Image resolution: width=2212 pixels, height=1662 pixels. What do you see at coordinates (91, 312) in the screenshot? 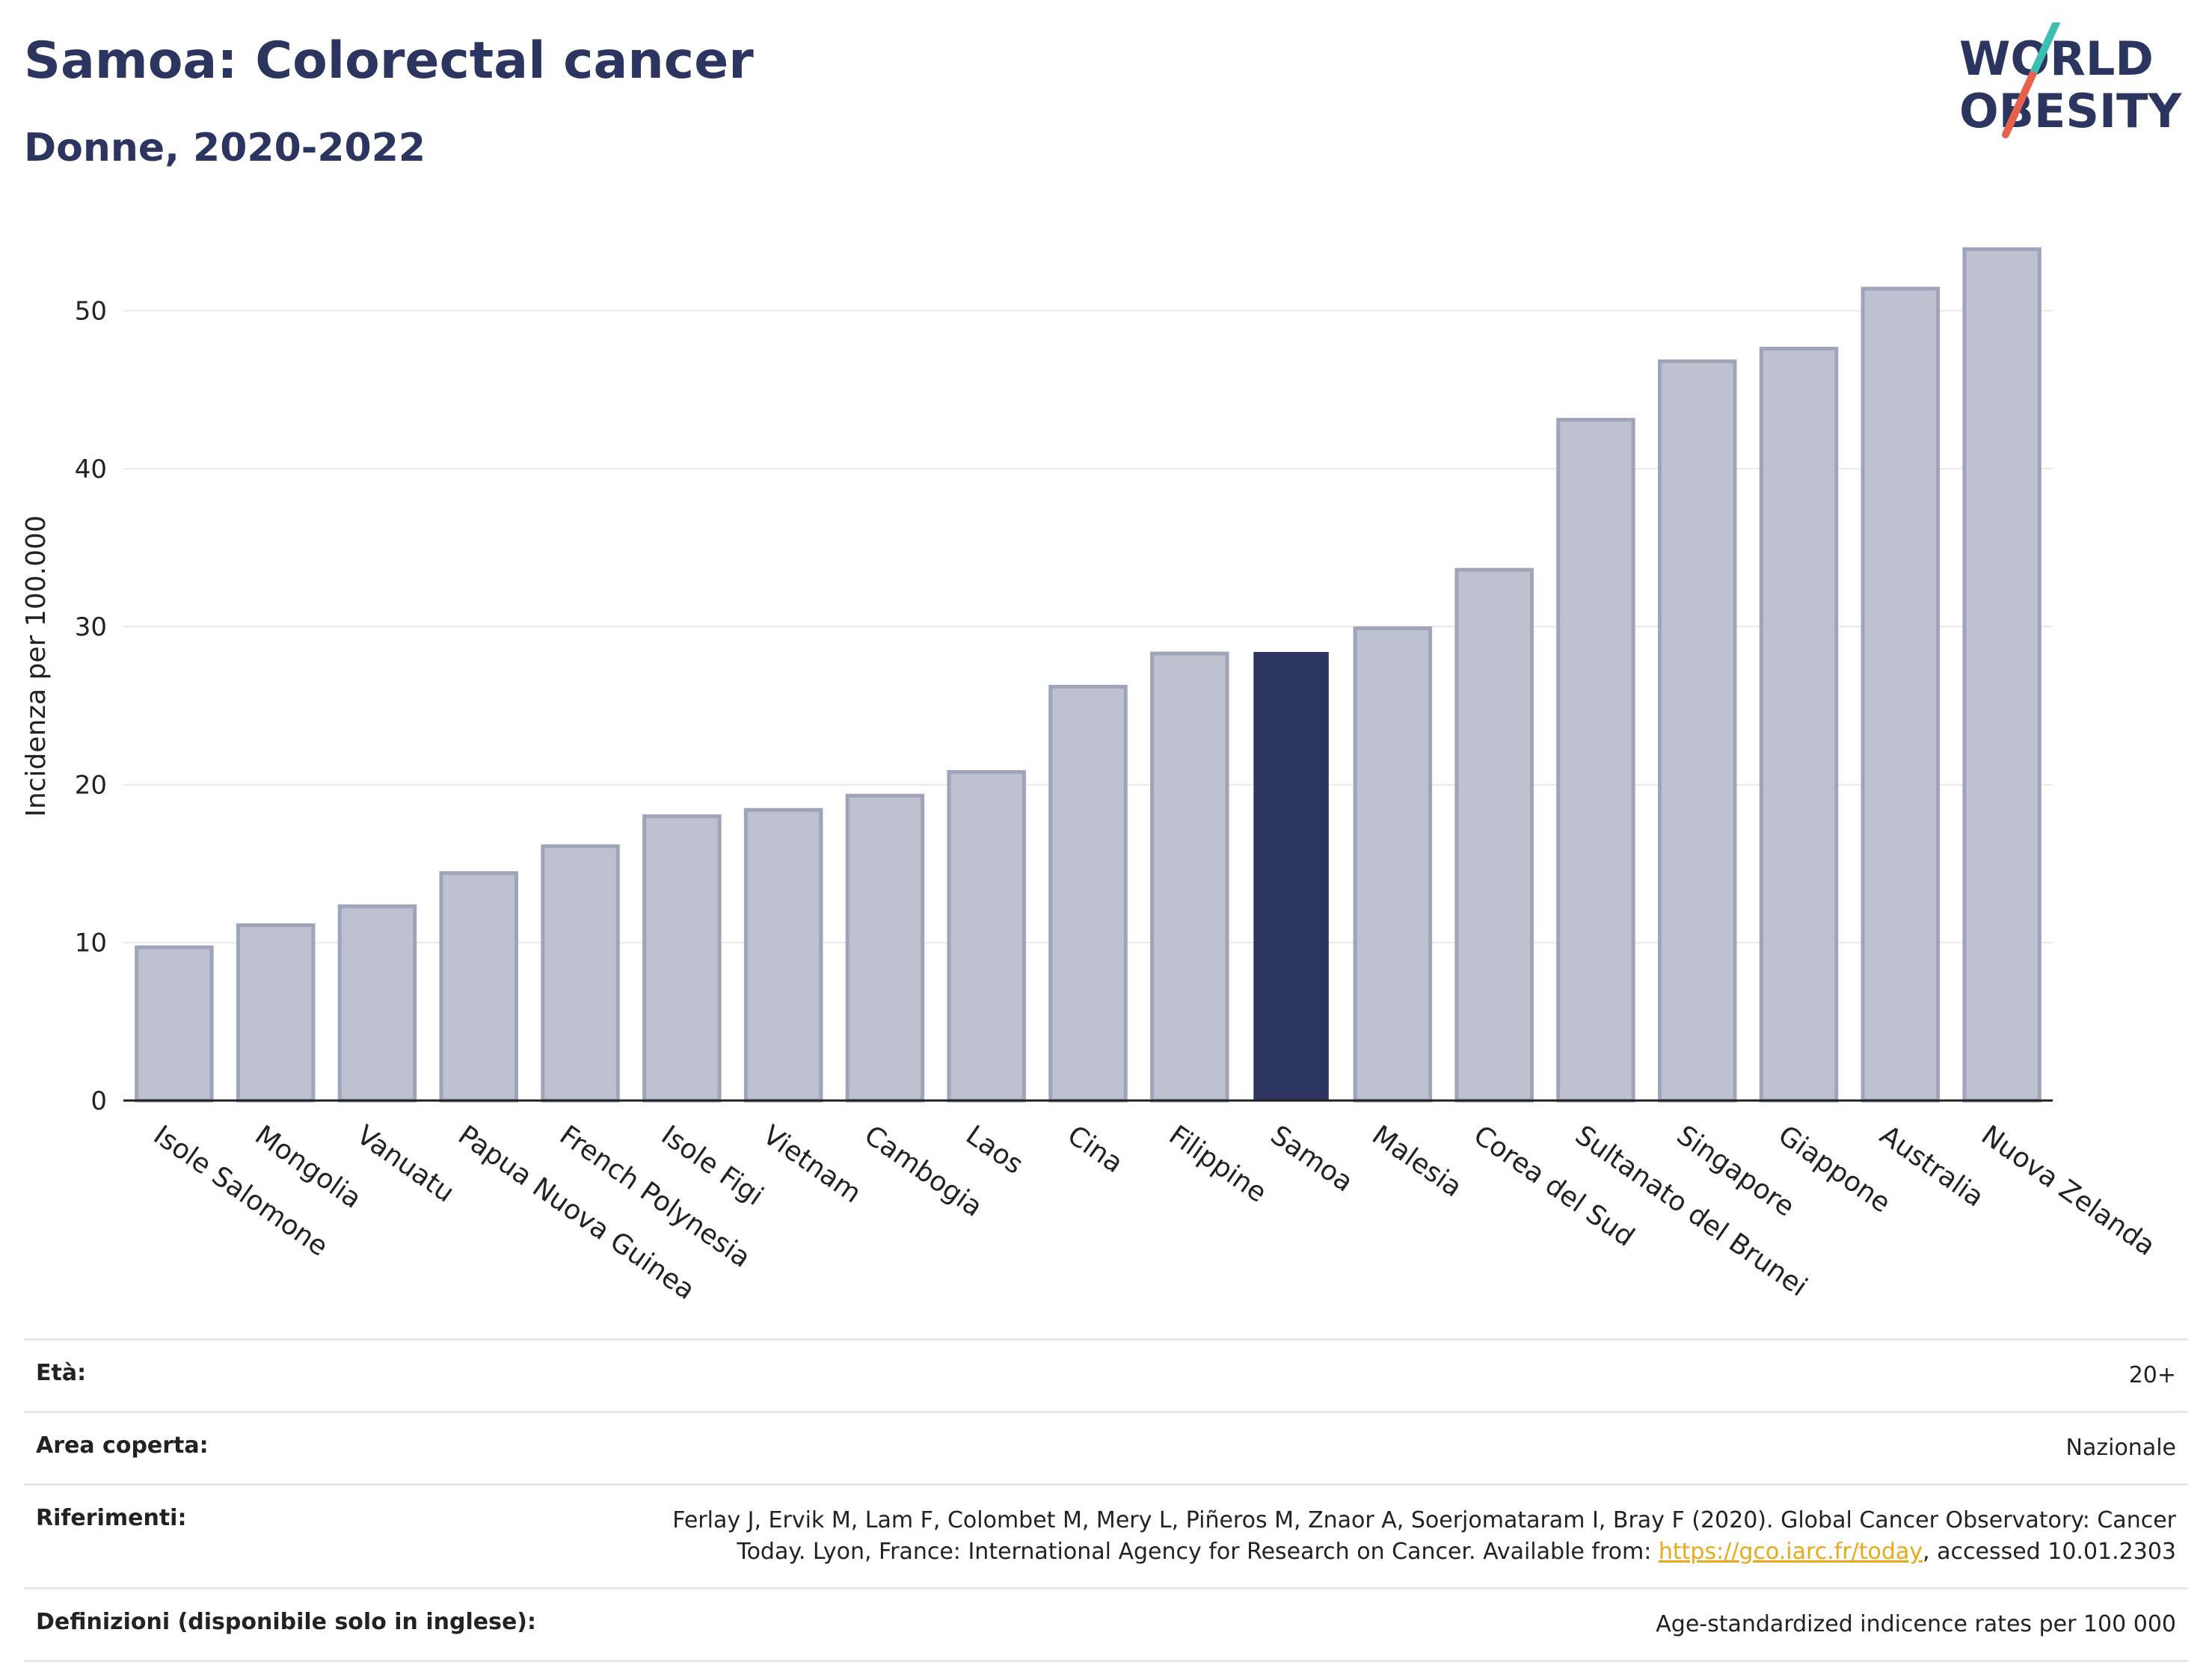
I see `y-tick-label: 50` at bounding box center [91, 312].